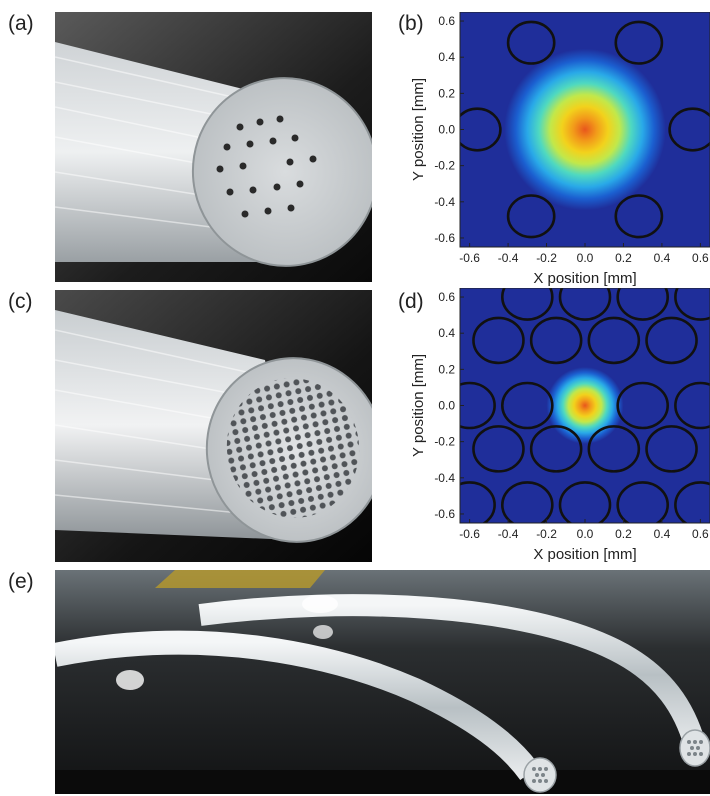 This screenshot has width=710, height=796. I want to click on panel-label-e: (e), so click(21, 581).